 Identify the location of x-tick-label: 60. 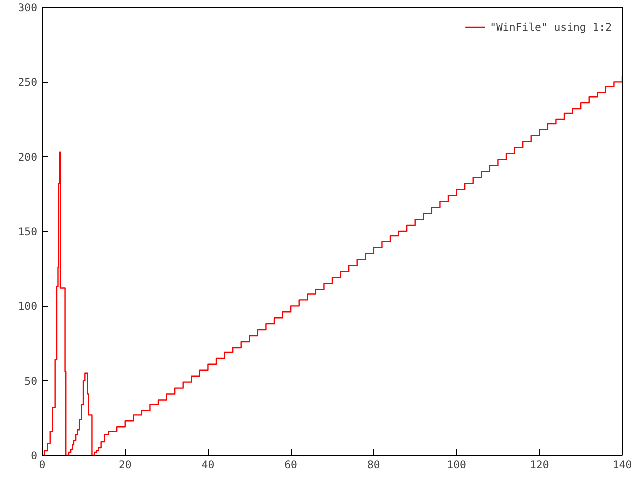
(291, 465).